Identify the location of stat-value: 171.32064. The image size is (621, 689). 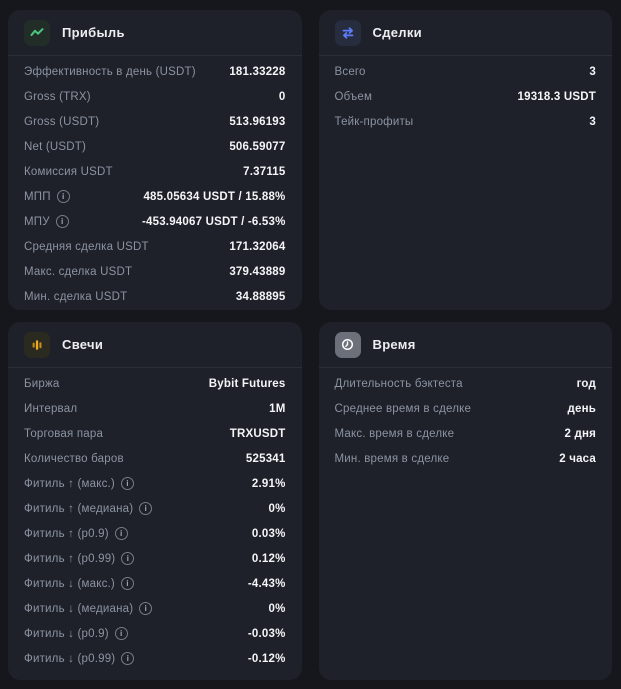
(257, 246).